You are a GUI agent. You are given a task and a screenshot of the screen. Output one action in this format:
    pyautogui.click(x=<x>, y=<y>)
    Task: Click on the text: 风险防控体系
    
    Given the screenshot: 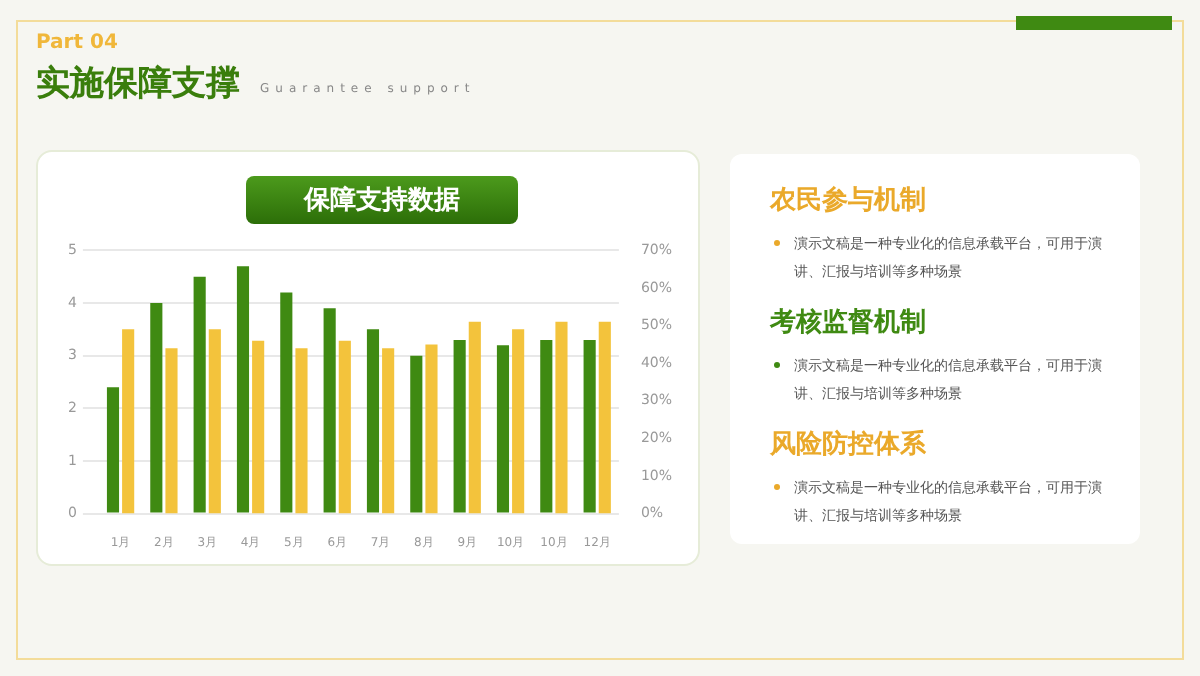 What is the action you would take?
    pyautogui.click(x=849, y=444)
    